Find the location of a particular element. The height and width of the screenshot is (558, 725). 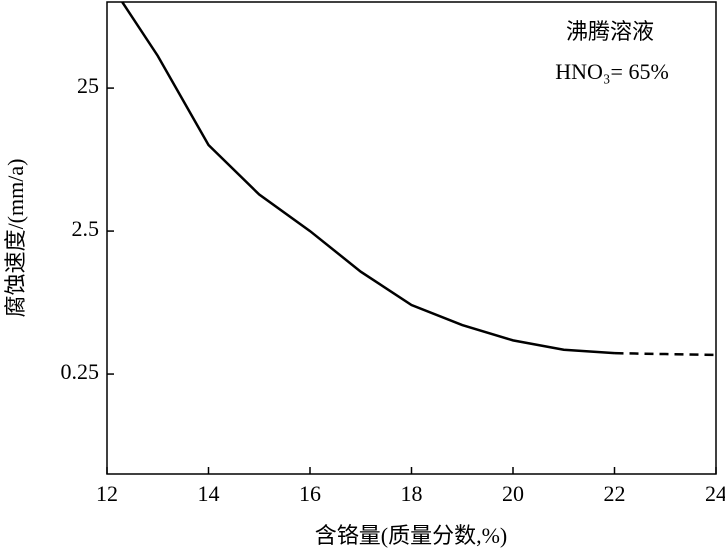

y-tick-label: 25 is located at coordinates (88, 85).